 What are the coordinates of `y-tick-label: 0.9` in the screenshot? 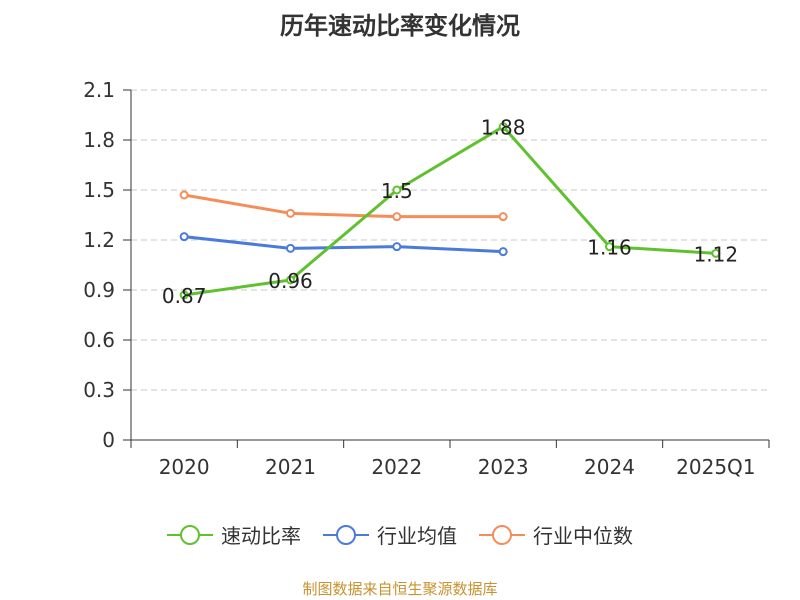 It's located at (99, 290).